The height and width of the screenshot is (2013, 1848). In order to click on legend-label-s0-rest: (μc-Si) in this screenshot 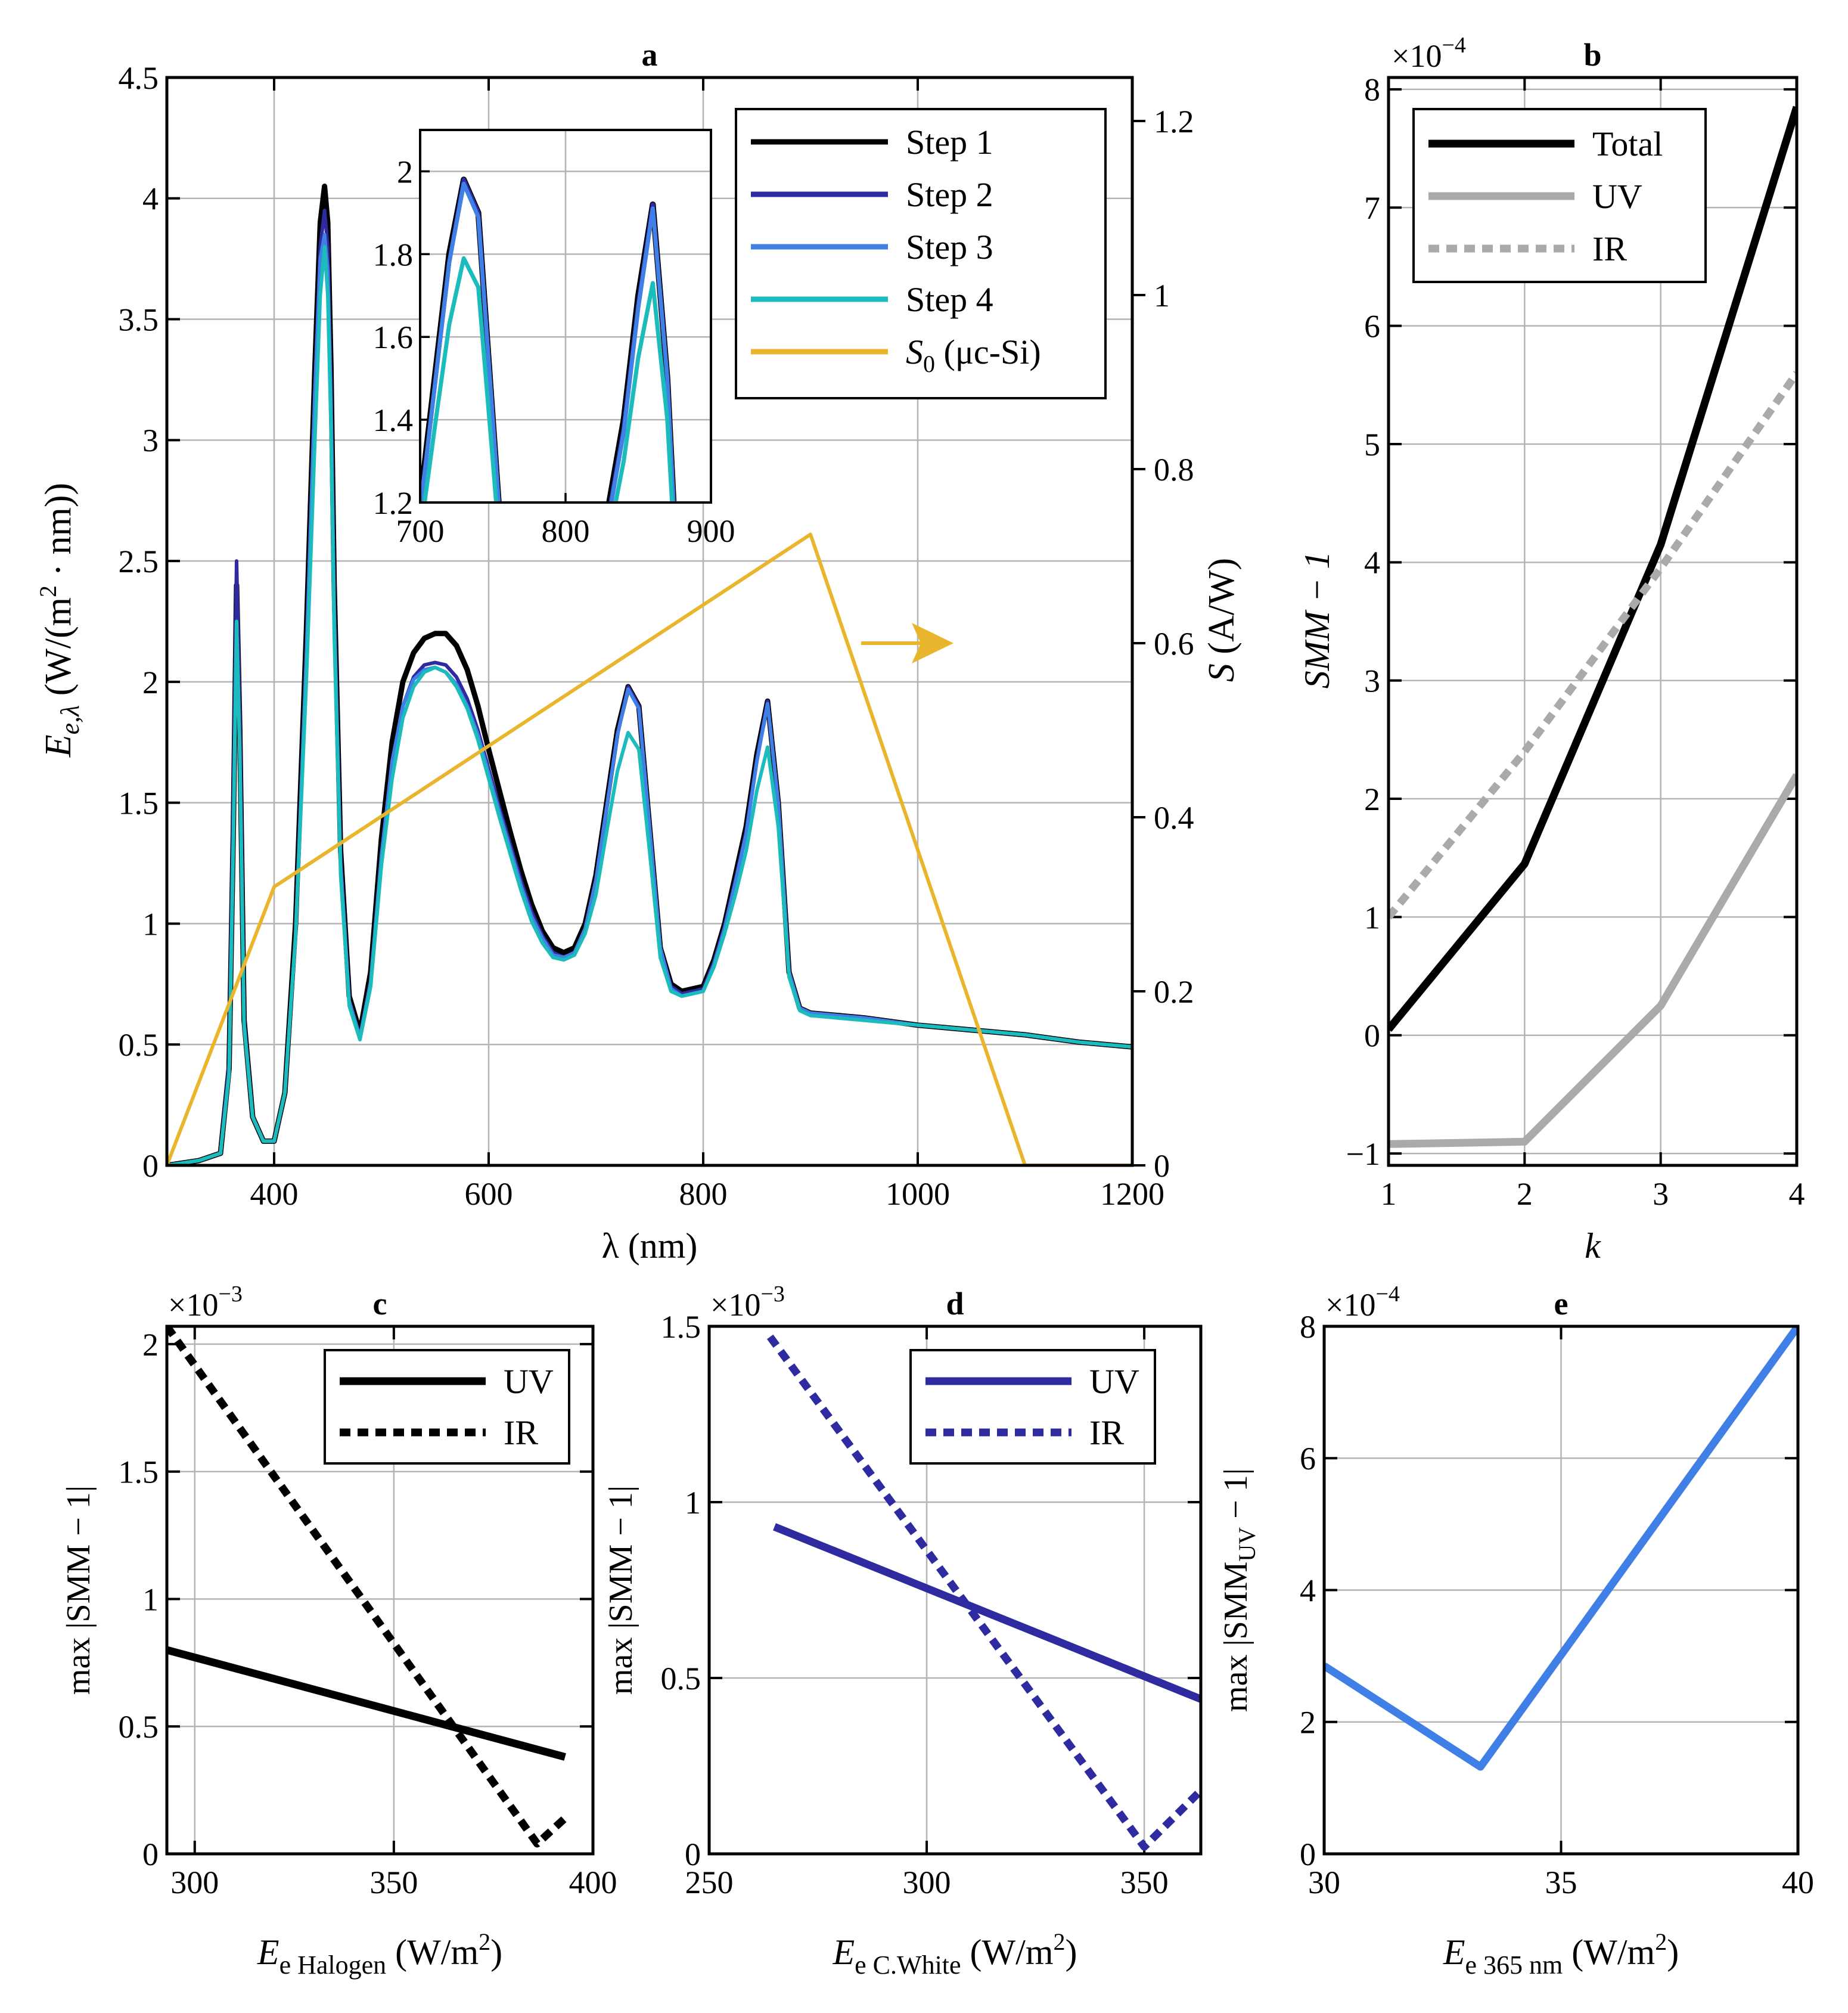, I will do `click(988, 352)`.